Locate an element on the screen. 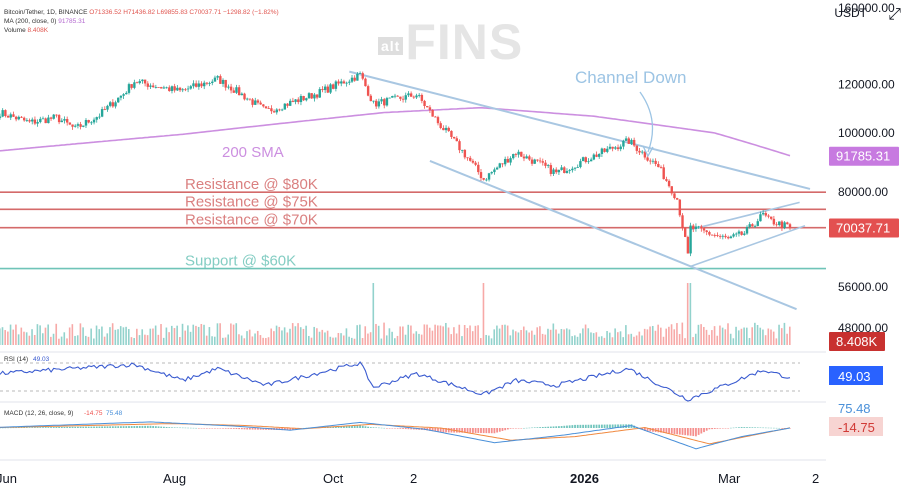 Image resolution: width=915 pixels, height=494 pixels. rsi-value-badge-text: 49.03 is located at coordinates (854, 376).